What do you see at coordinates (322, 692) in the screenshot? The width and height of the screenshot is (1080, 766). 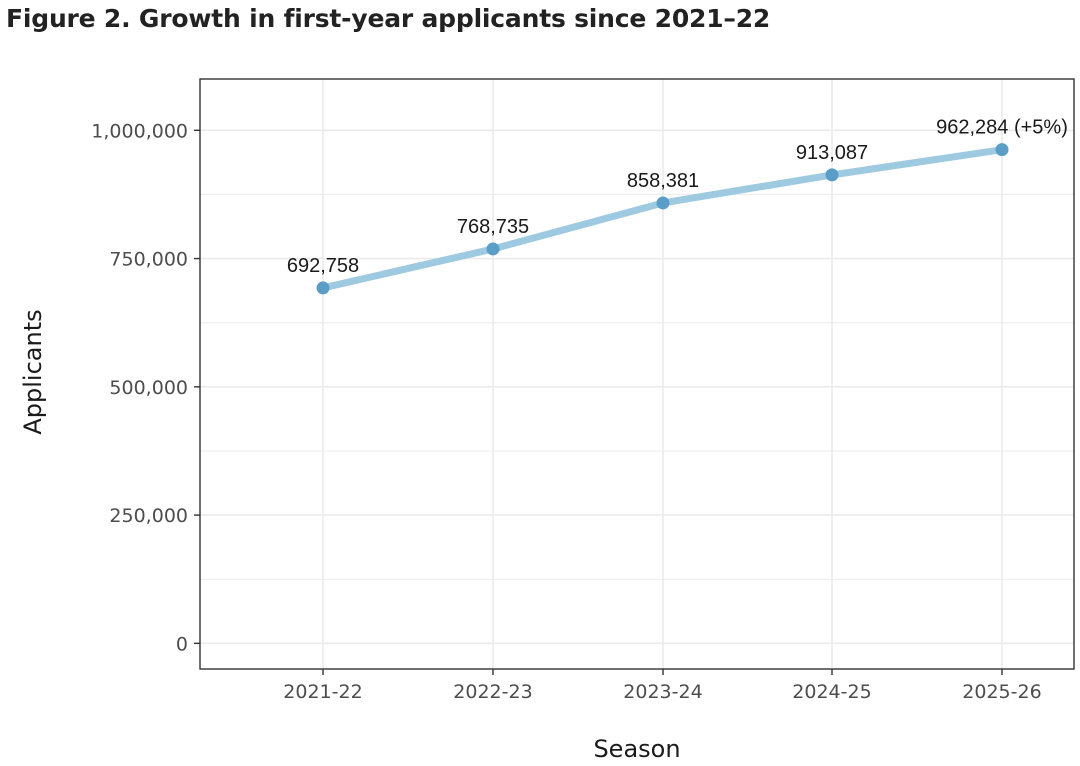 I see `x-tick-label: 2021-22` at bounding box center [322, 692].